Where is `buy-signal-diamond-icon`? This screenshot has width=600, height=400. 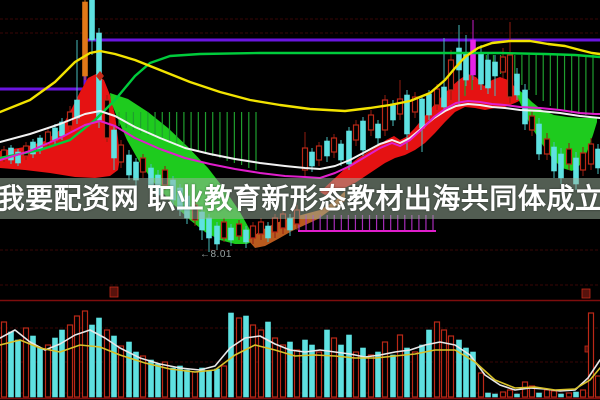 buy-signal-diamond-icon is located at coordinates (100, 76).